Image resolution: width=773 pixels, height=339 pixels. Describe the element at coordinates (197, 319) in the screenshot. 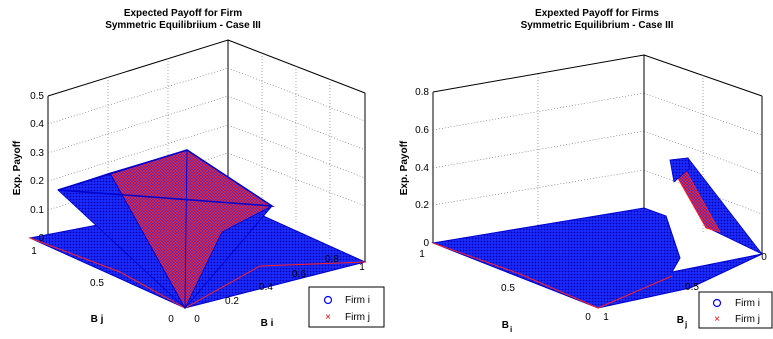

I see `left-x-tick: 0` at that location.